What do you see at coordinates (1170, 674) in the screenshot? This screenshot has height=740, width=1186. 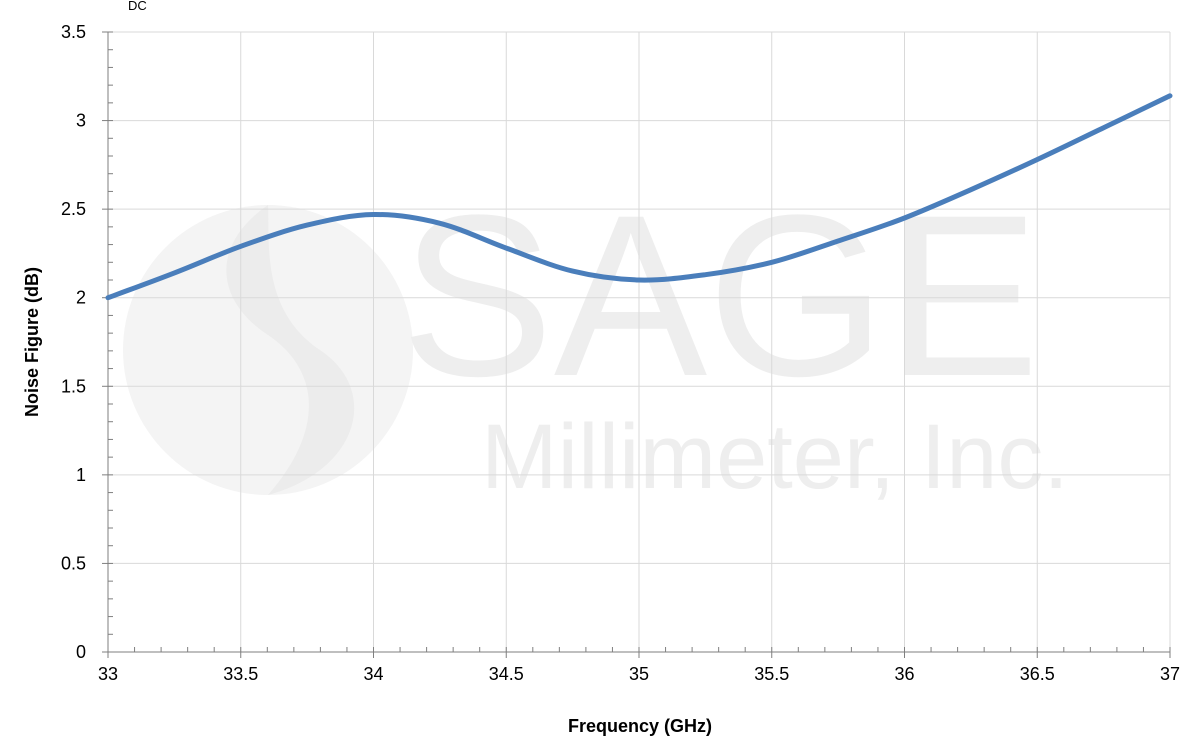 I see `x-tick-label: 37` at bounding box center [1170, 674].